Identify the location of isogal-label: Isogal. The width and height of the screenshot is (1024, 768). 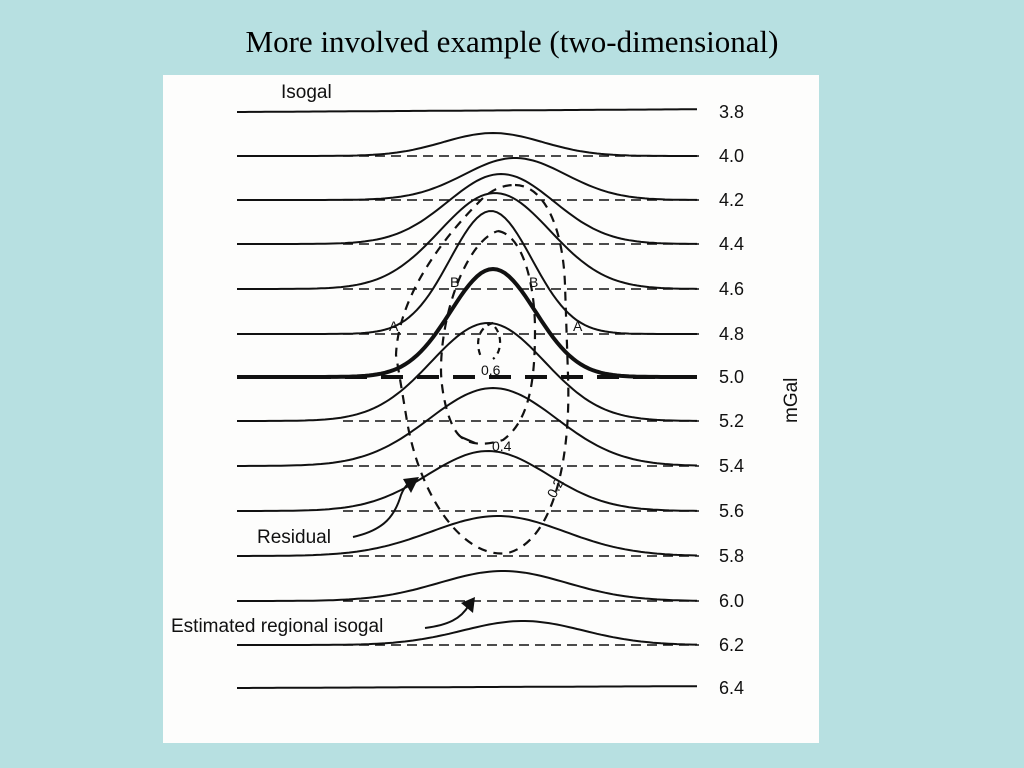
(306, 92).